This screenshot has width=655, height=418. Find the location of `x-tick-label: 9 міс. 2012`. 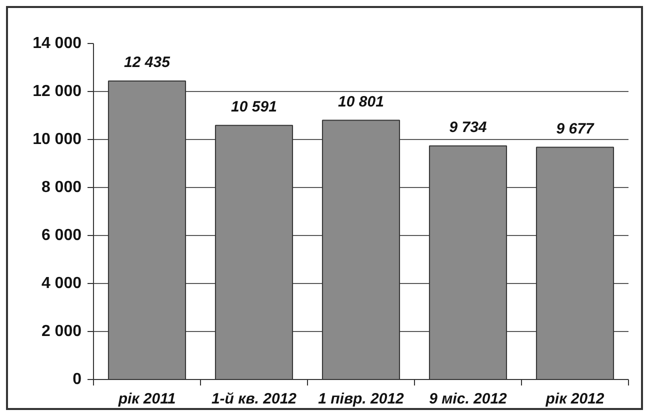

x-tick-label: 9 міс. 2012 is located at coordinates (468, 399).